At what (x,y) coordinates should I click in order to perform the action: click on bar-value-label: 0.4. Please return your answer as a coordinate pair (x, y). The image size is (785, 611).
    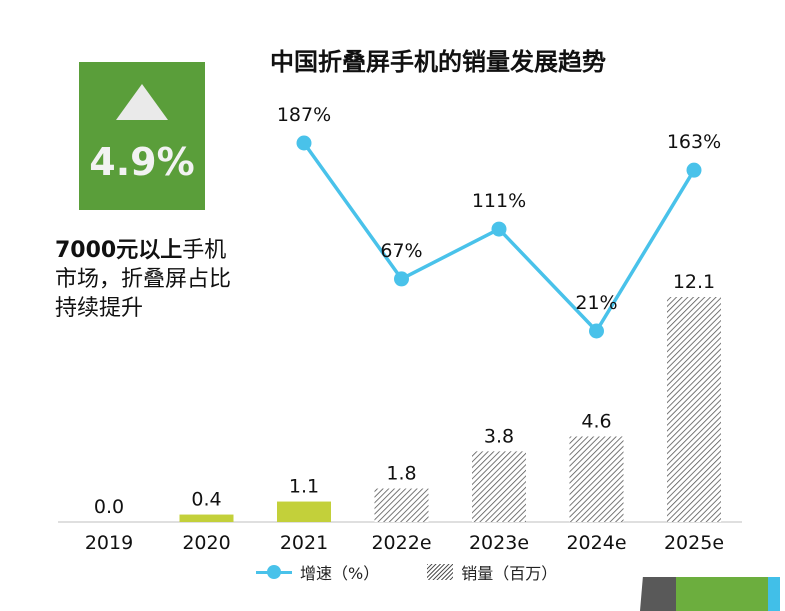
    Looking at the image, I should click on (206, 500).